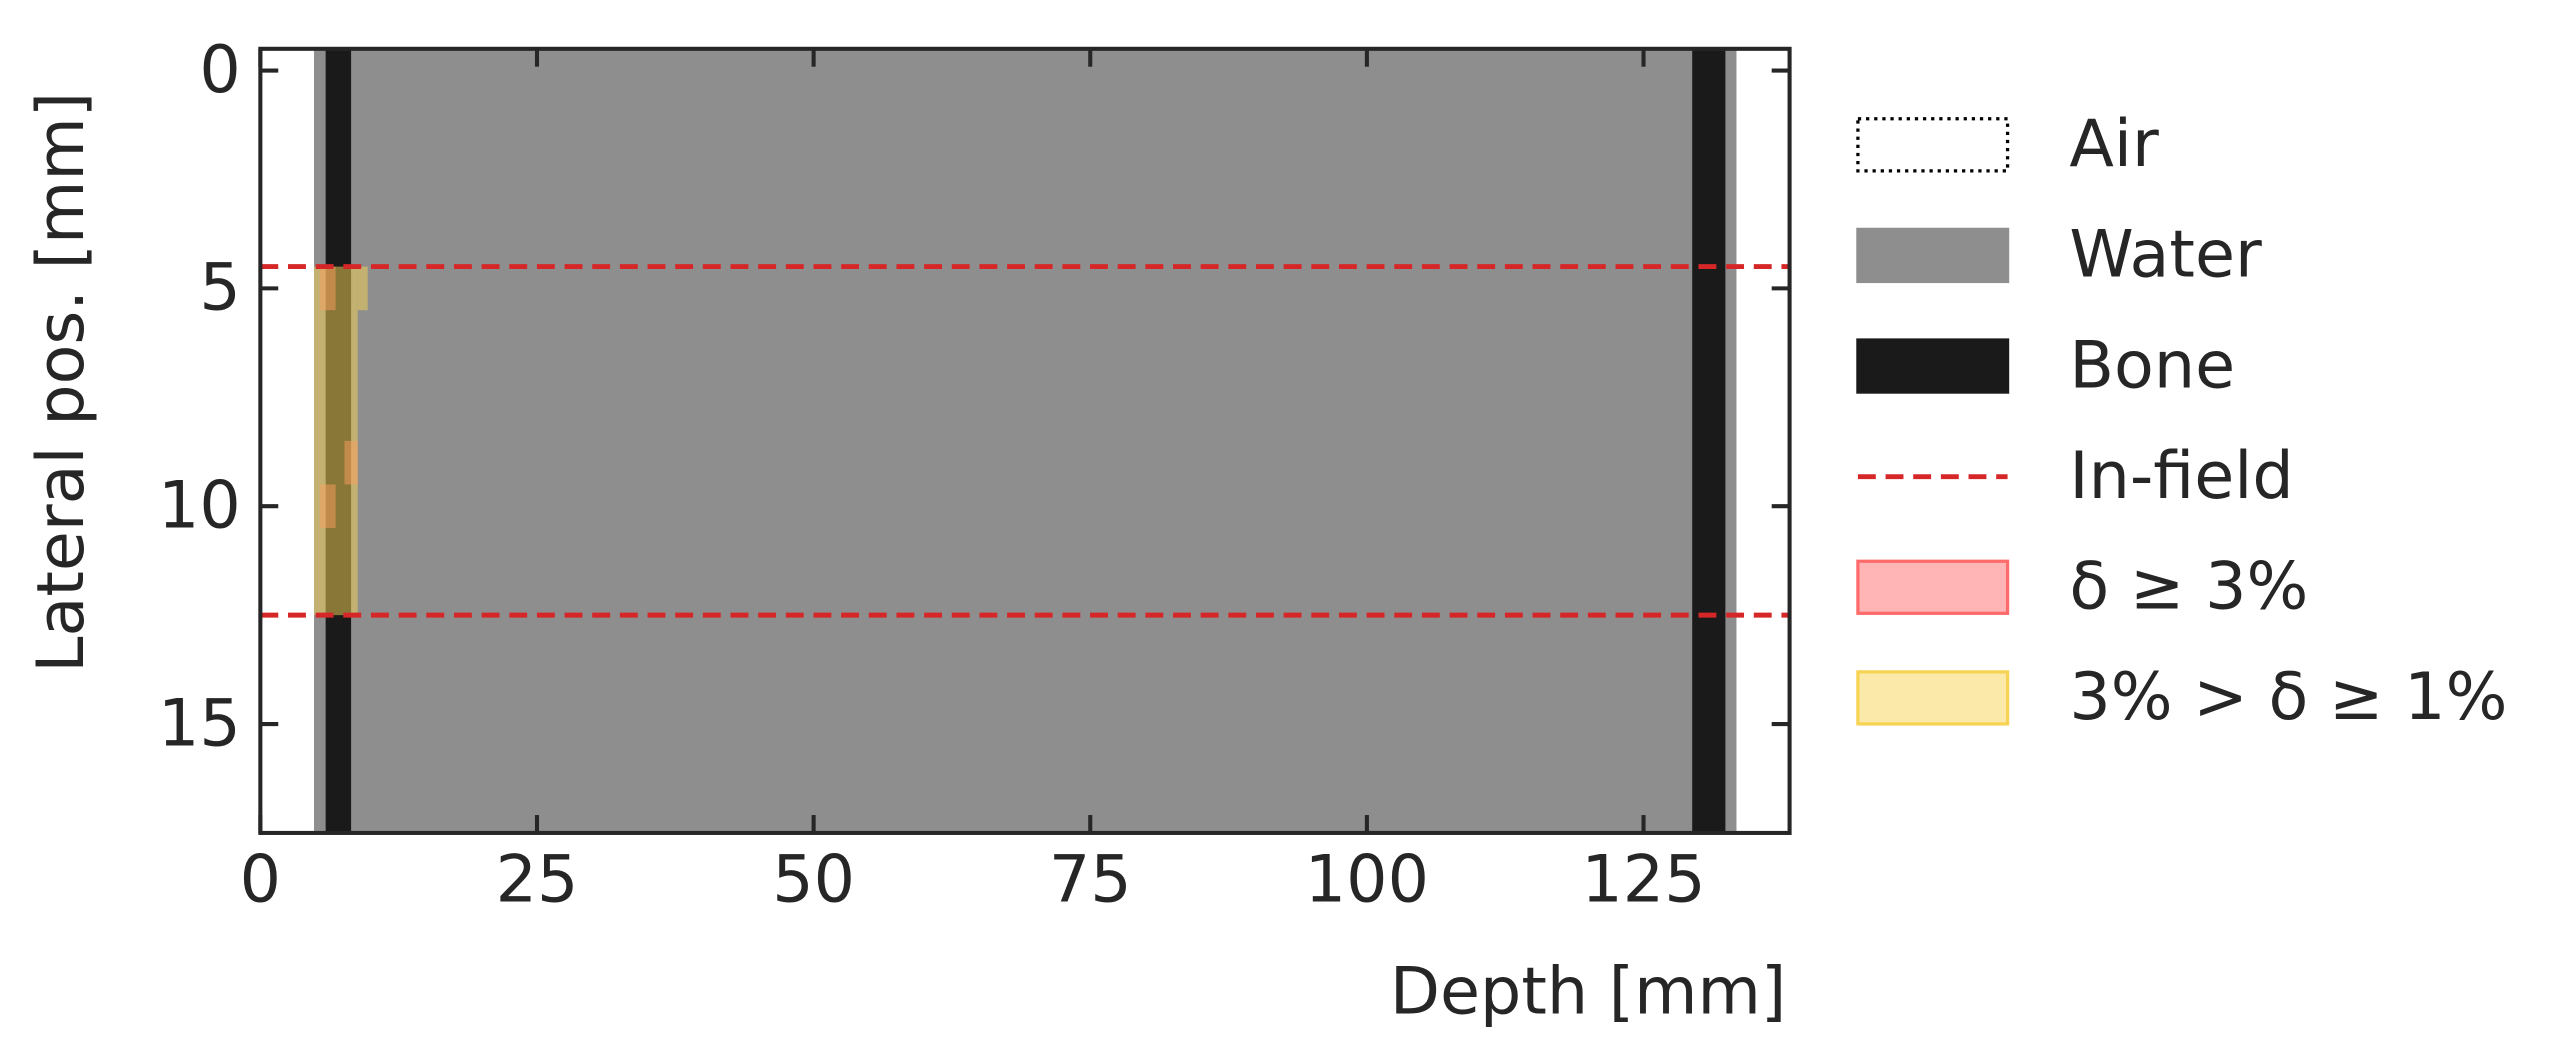  What do you see at coordinates (61, 382) in the screenshot?
I see `y-axis-label: Lateral pos. [mm]` at bounding box center [61, 382].